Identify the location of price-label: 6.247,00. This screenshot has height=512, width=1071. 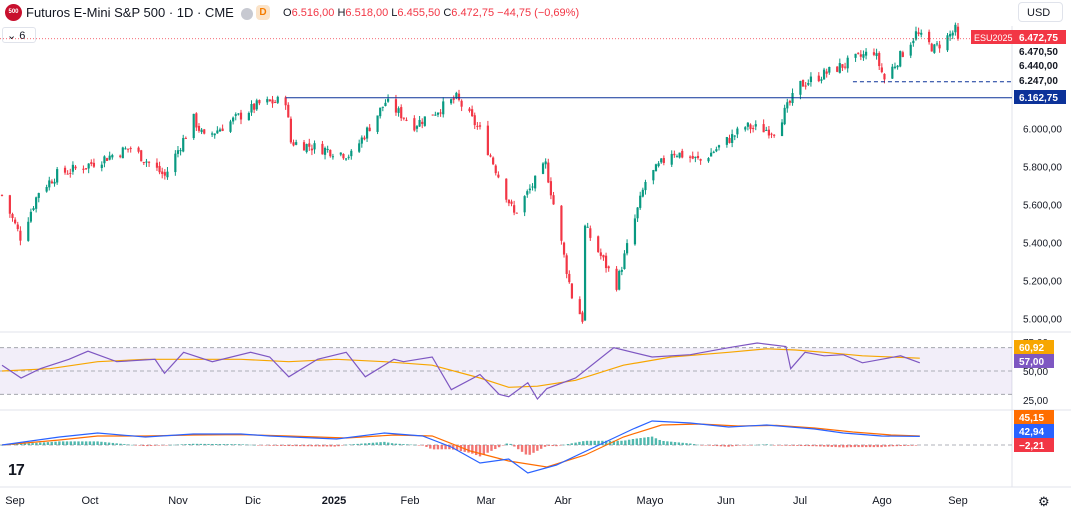
(1038, 81).